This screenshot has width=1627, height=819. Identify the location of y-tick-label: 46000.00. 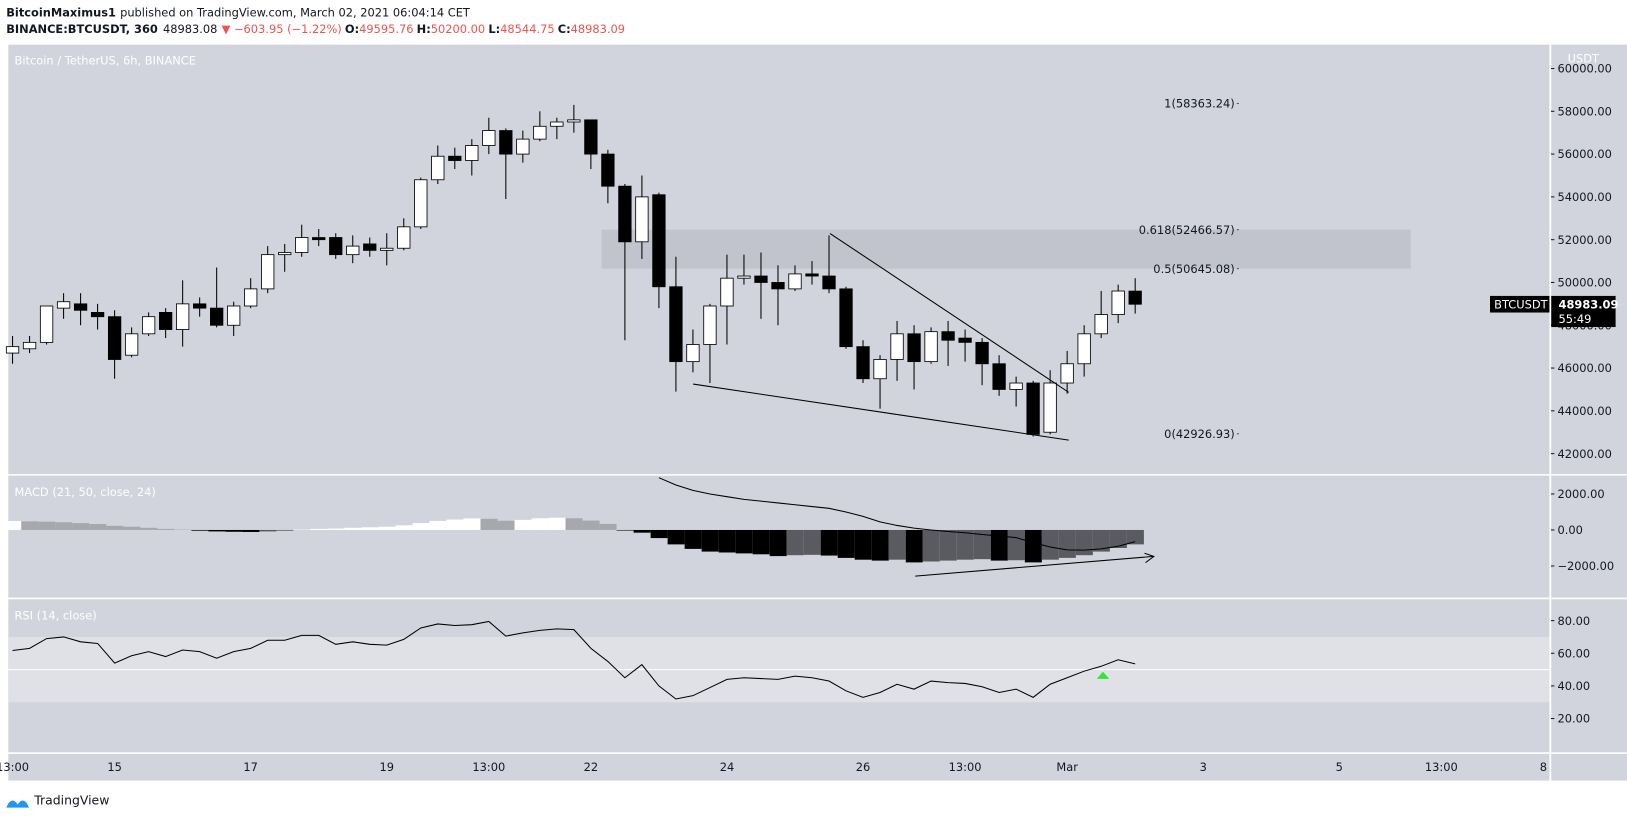
(1584, 368).